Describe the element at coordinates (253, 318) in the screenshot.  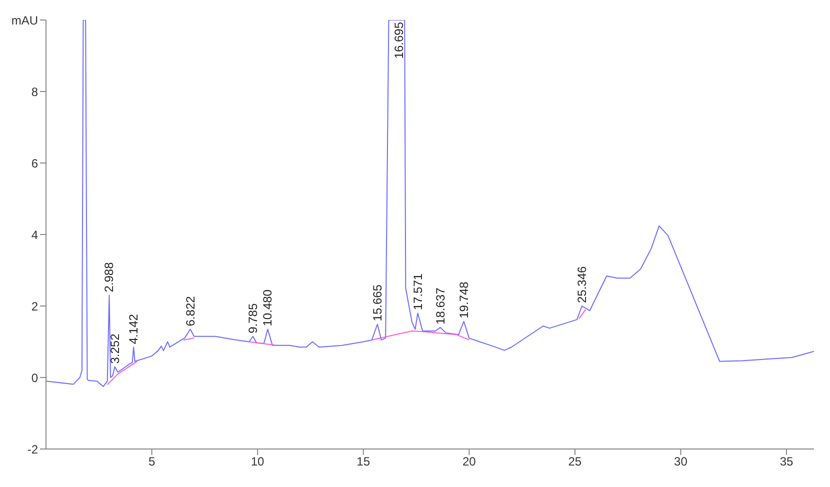
I see `annotation: 9.785` at that location.